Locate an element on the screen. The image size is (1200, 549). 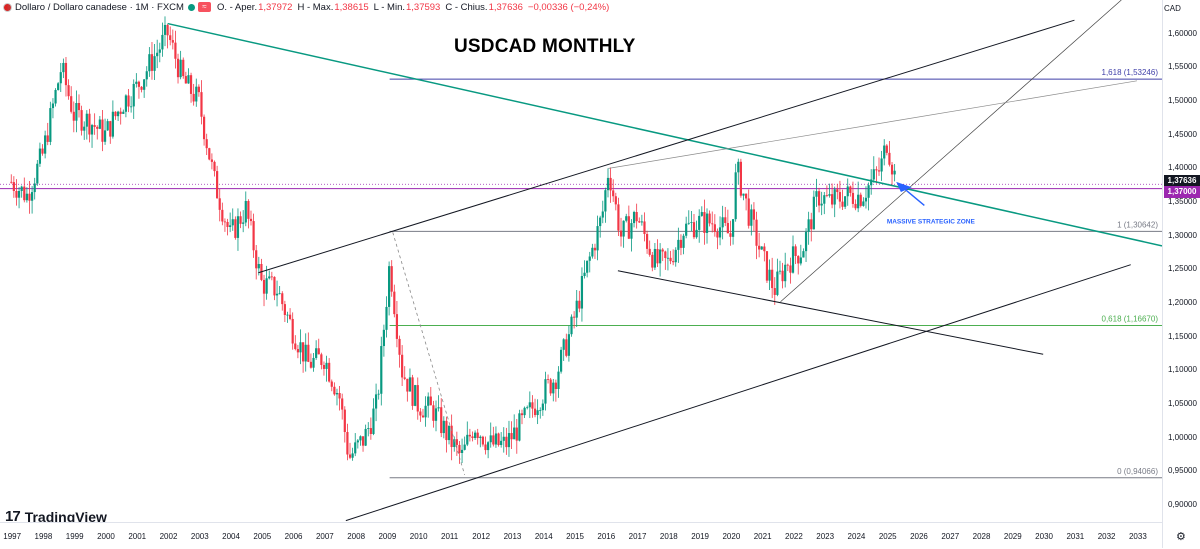
time-tick-label: 2020 is located at coordinates (731, 536).